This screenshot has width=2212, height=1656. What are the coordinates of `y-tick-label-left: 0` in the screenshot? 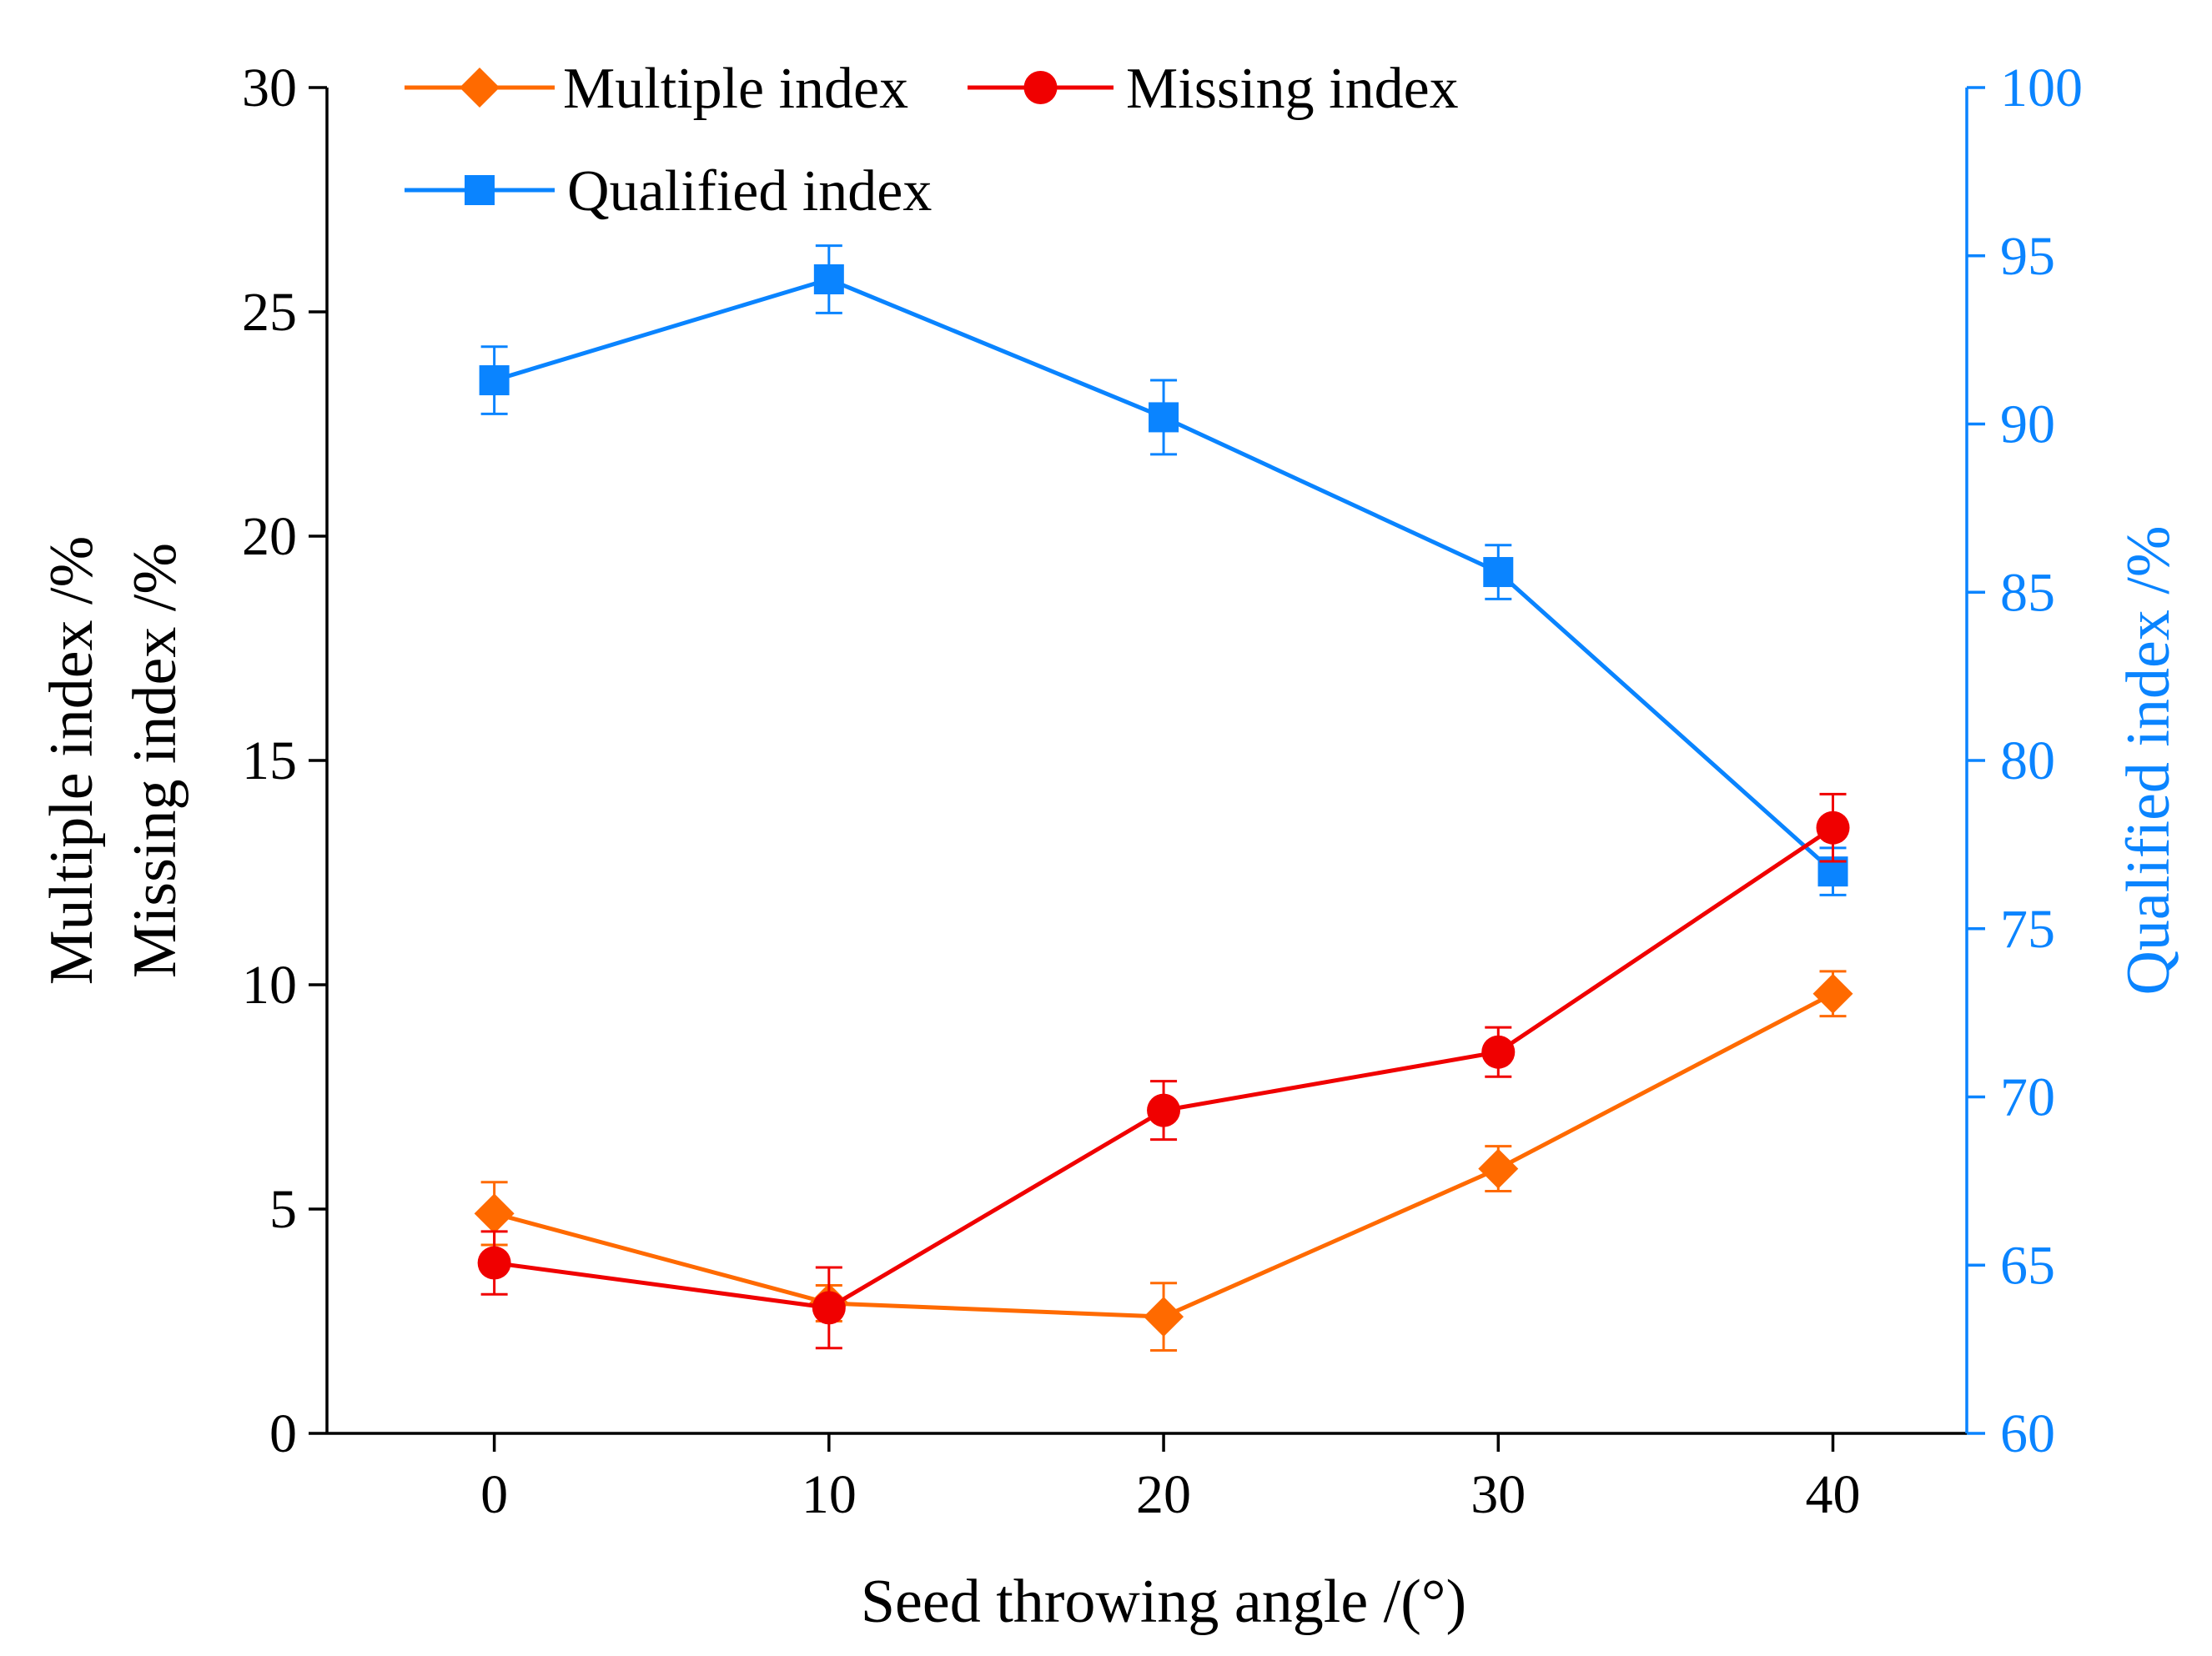 It's located at (283, 1433).